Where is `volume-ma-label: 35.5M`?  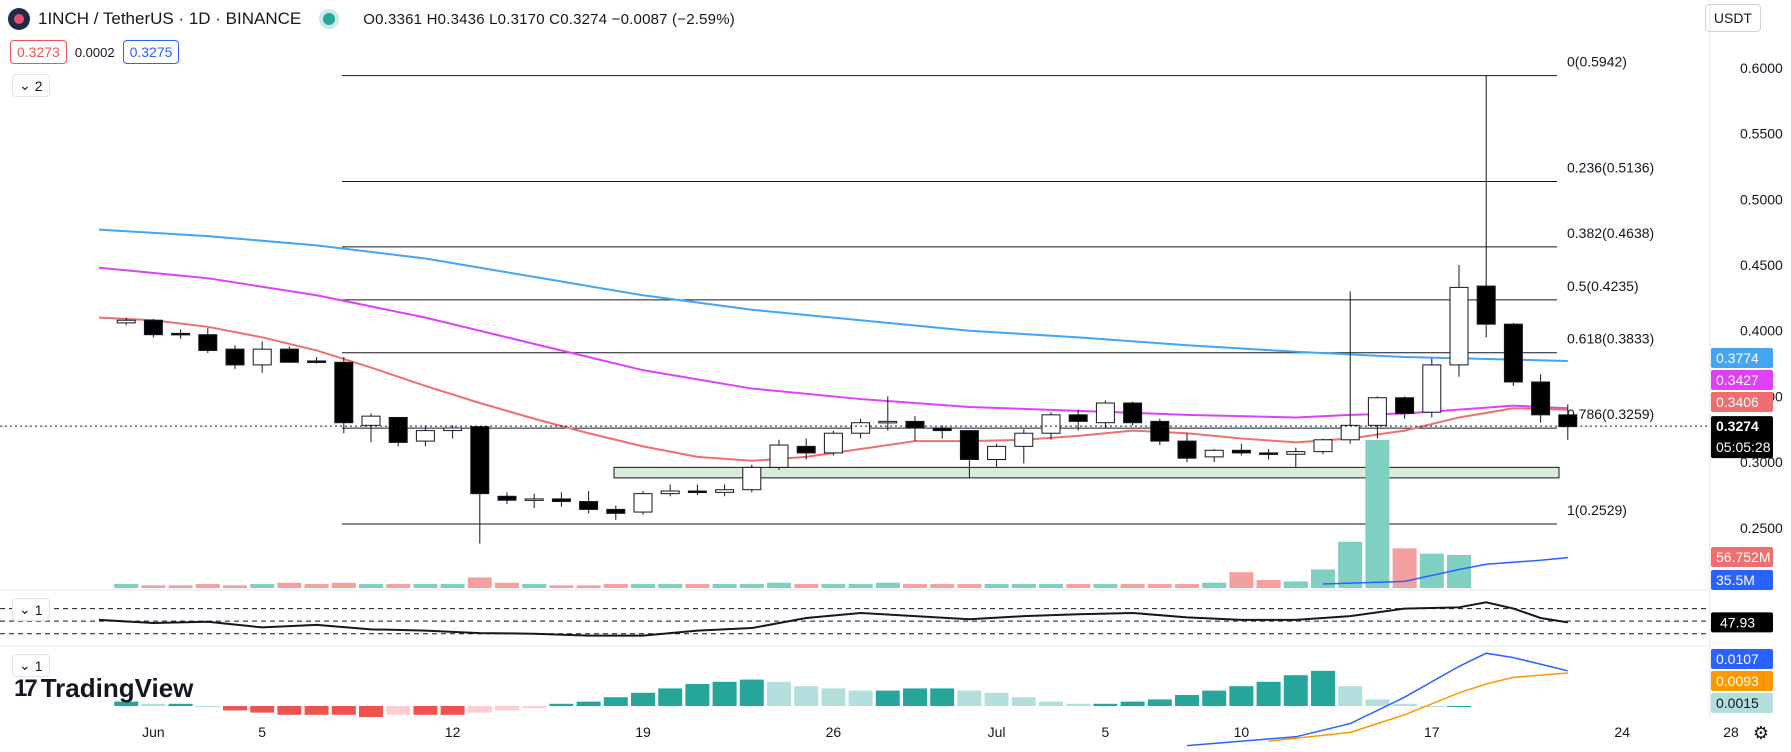
volume-ma-label: 35.5M is located at coordinates (1735, 580).